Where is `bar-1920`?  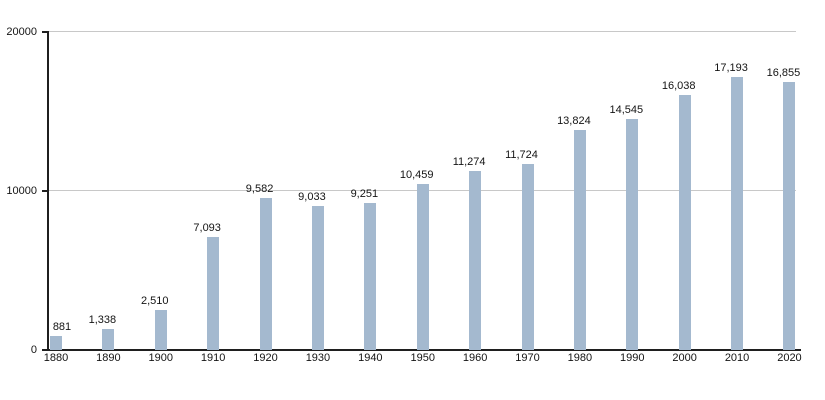
bar-1920 is located at coordinates (265, 273).